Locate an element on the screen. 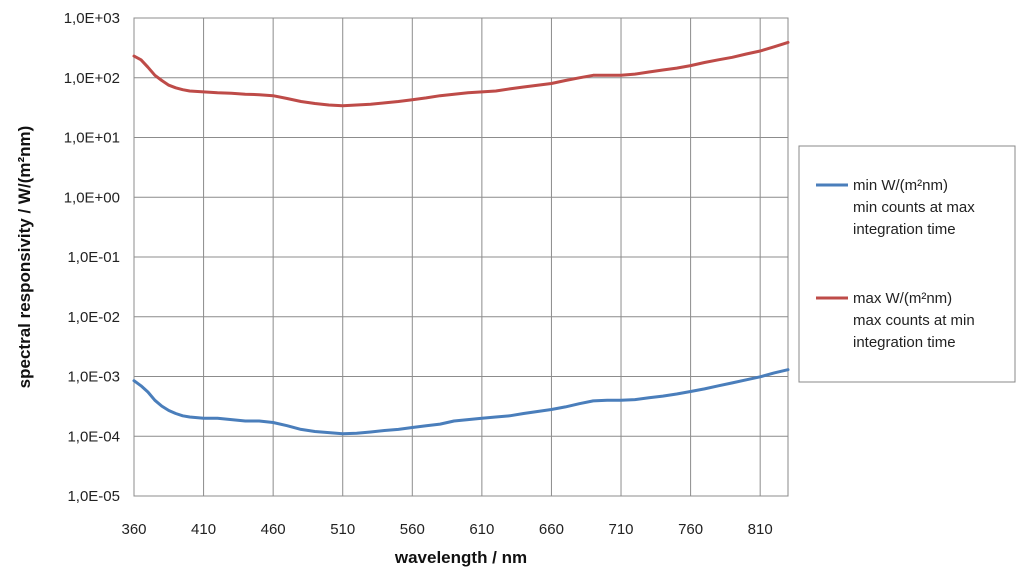 This screenshot has width=1024, height=574. legend-label: min W/(m²nm) is located at coordinates (900, 185).